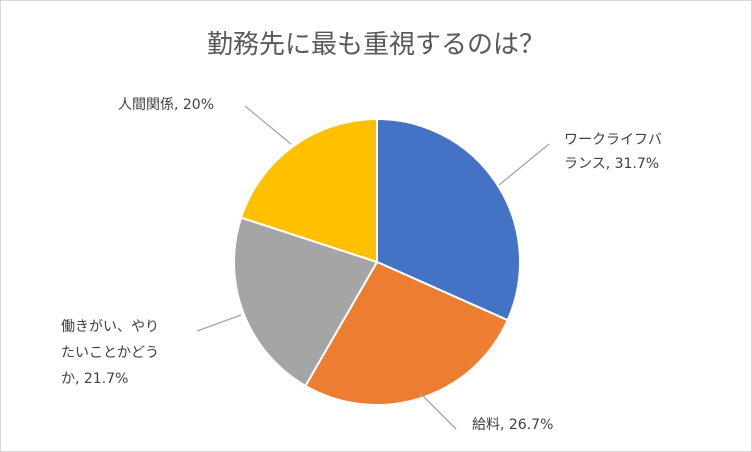 Image resolution: width=752 pixels, height=452 pixels. What do you see at coordinates (110, 353) in the screenshot?
I see `data-label-line: たいことかどう` at bounding box center [110, 353].